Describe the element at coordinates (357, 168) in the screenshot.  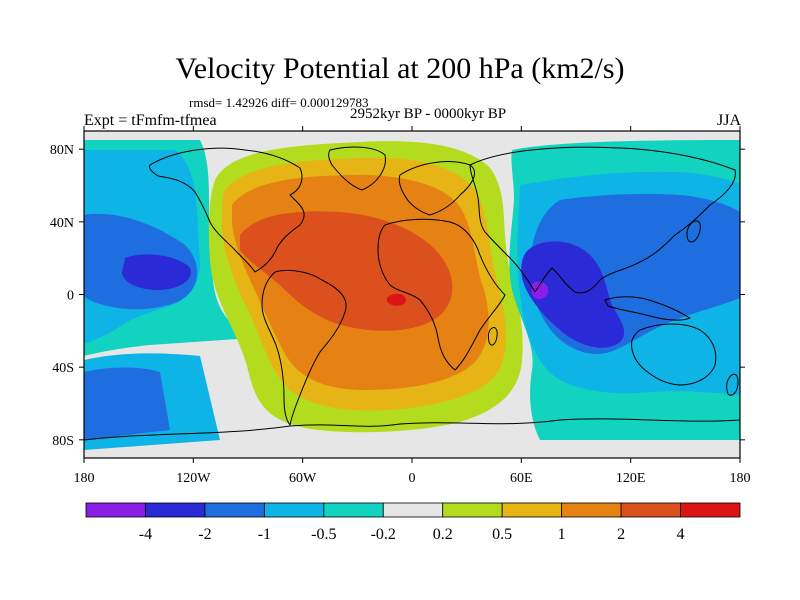
I see `coastline-greenland` at that location.